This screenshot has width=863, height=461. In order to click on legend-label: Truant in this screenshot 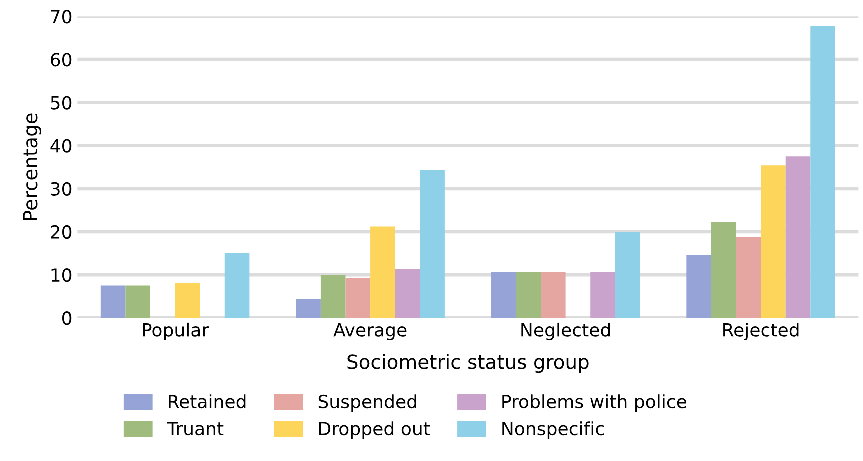, I will do `click(195, 429)`.